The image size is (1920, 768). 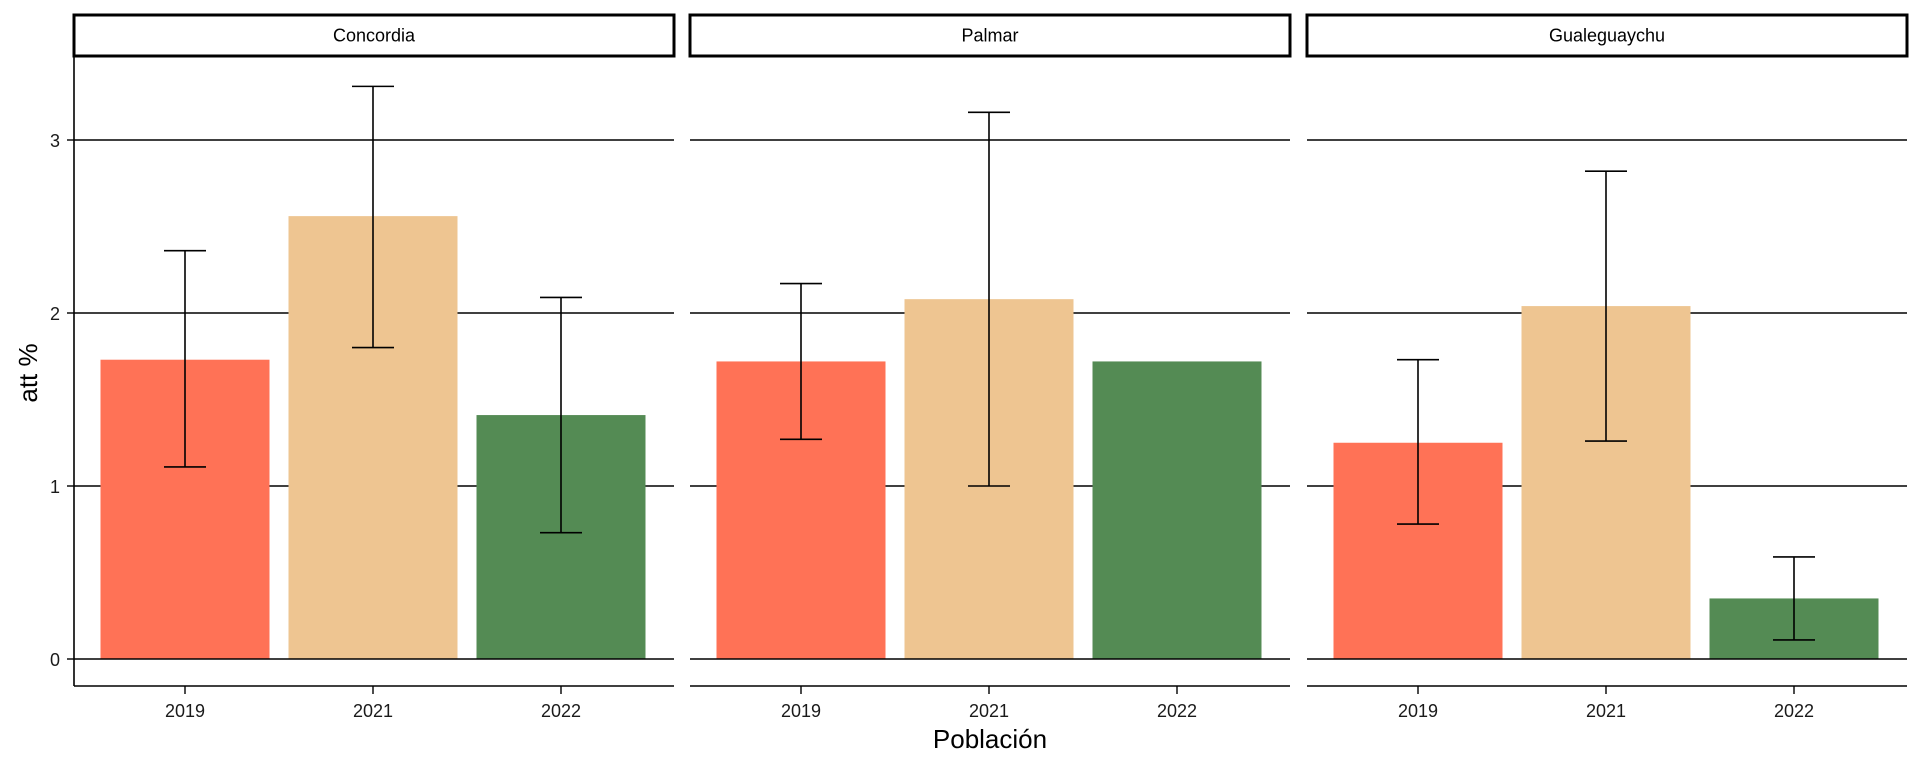 I want to click on y-axis-title: att %, so click(x=28, y=372).